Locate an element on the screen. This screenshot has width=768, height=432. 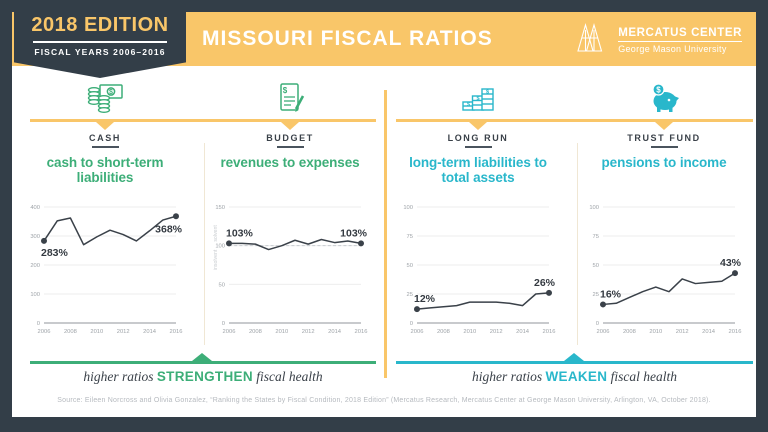
trust-fund-chart: 0 25 50 75 100 2006 2008 2010 2012 2014 2016 16% 43% is located at coordinates (665, 270).